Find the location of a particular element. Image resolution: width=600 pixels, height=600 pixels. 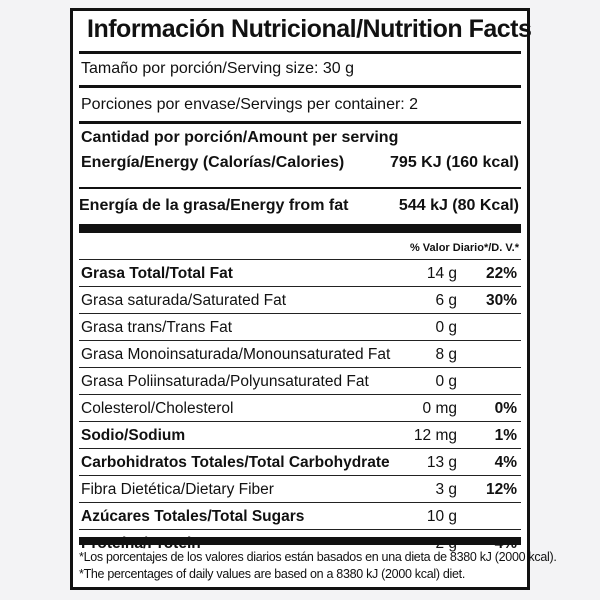

nutrient-dv: 1% is located at coordinates (505, 435).